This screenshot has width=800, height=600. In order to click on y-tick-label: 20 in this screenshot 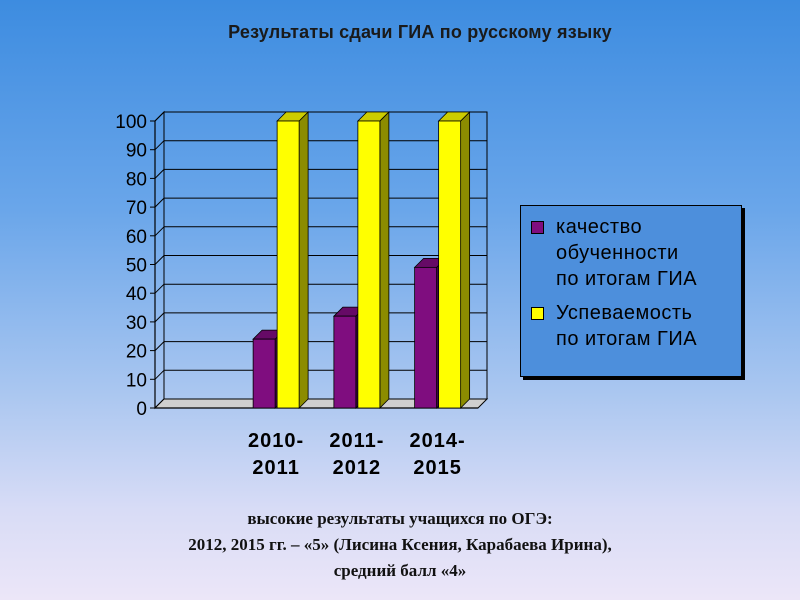, I will do `click(136, 352)`.